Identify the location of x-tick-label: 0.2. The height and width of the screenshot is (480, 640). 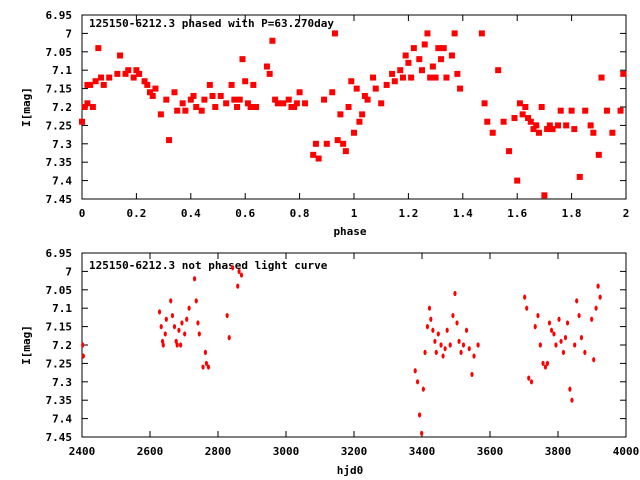
(136, 213).